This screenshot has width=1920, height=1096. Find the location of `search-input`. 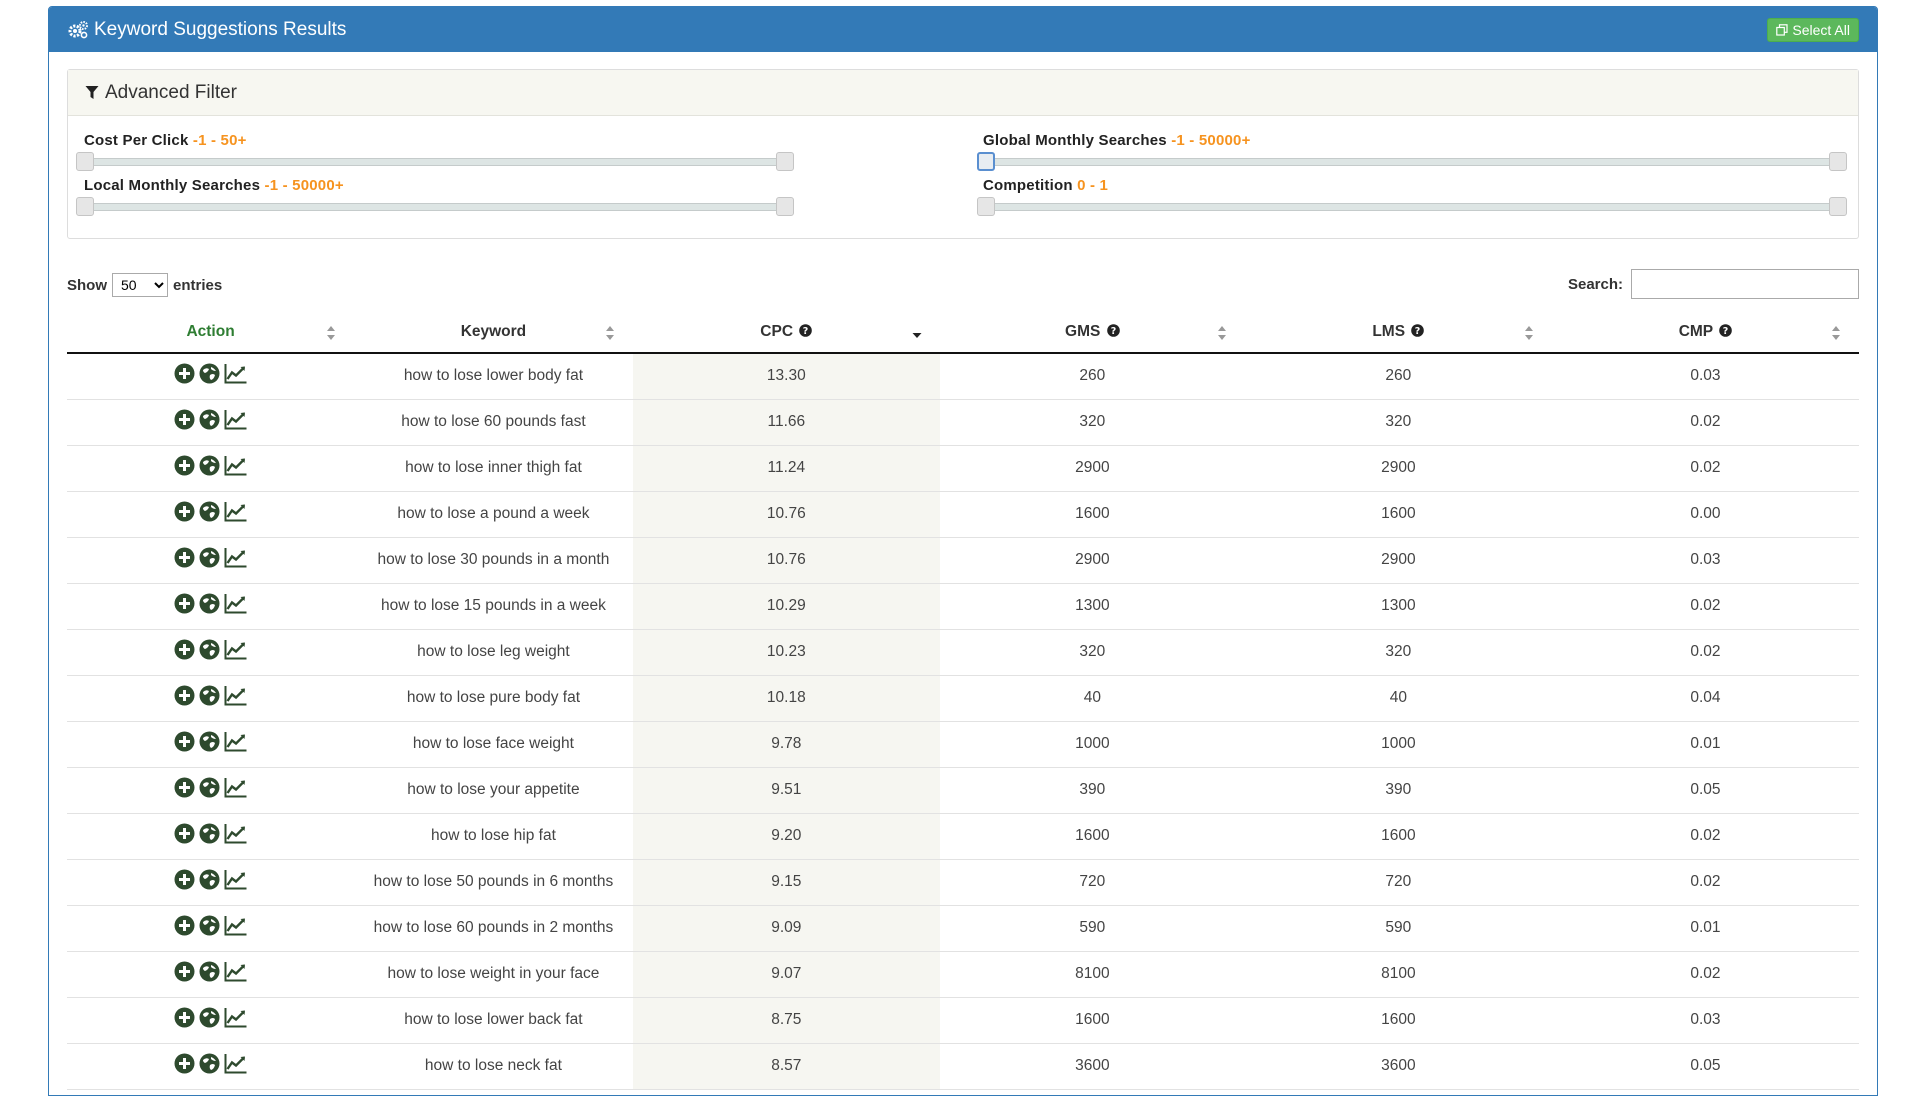

search-input is located at coordinates (1745, 284).